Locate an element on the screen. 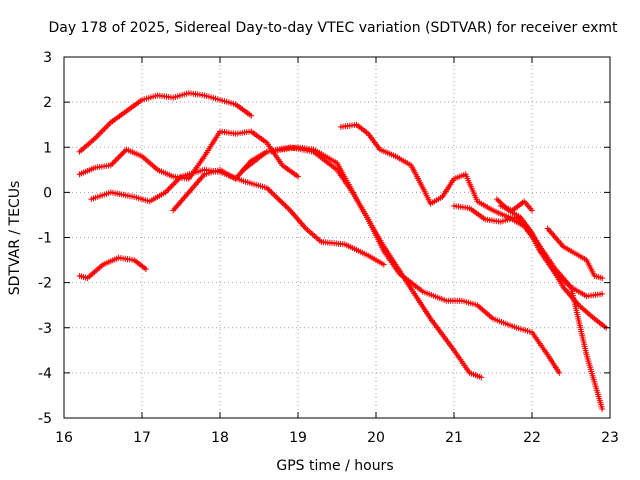  x-tick-label: 17 is located at coordinates (142, 438).